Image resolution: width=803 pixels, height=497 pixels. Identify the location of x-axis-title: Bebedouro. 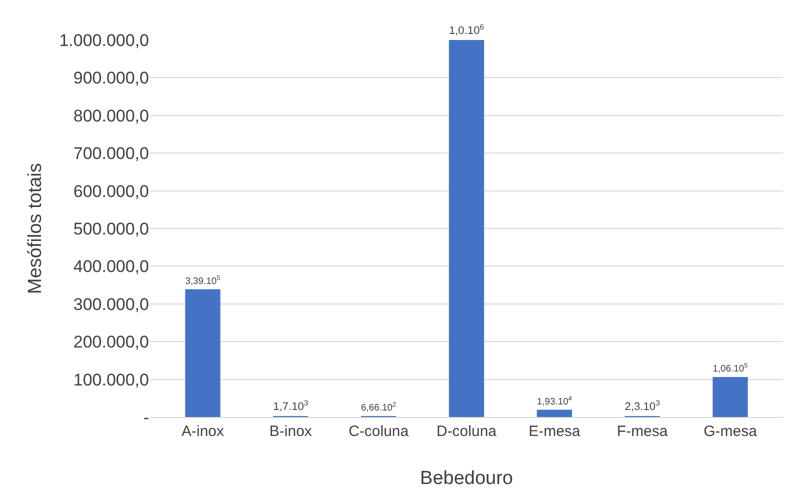
(466, 478).